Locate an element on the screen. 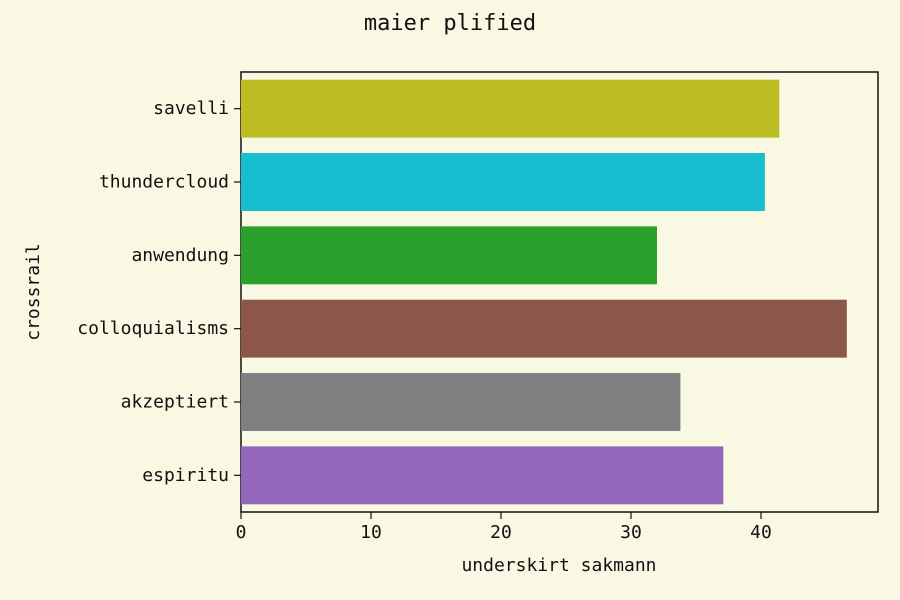 This screenshot has height=600, width=900. y-tick-label: anwendung is located at coordinates (180, 255).